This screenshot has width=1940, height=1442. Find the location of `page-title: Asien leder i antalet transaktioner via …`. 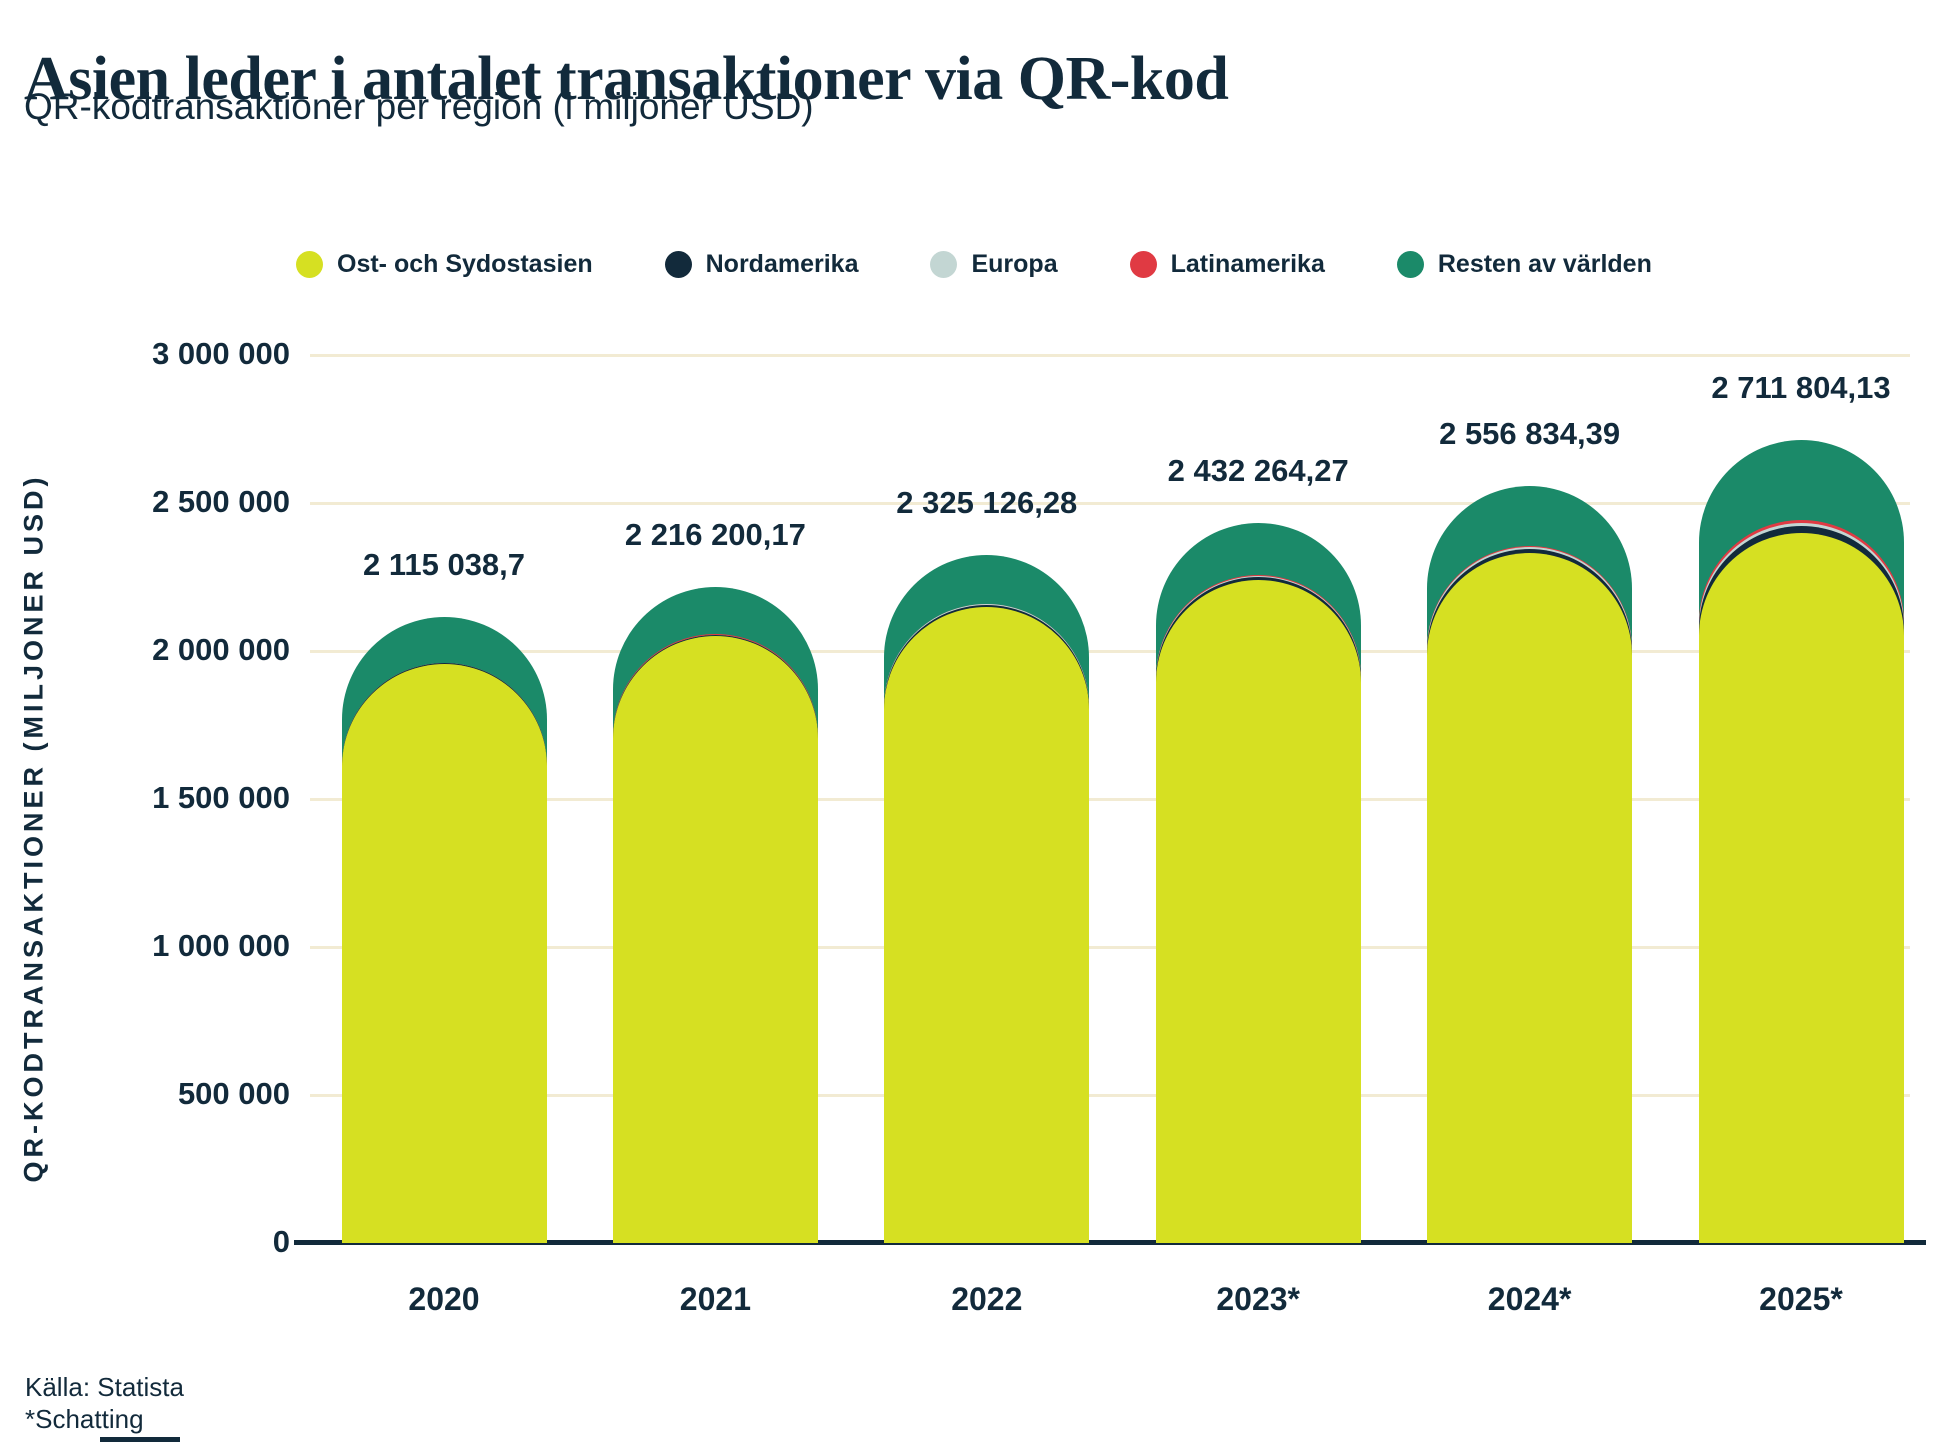

page-title: Asien leder i antalet transaktioner via … is located at coordinates (626, 78).